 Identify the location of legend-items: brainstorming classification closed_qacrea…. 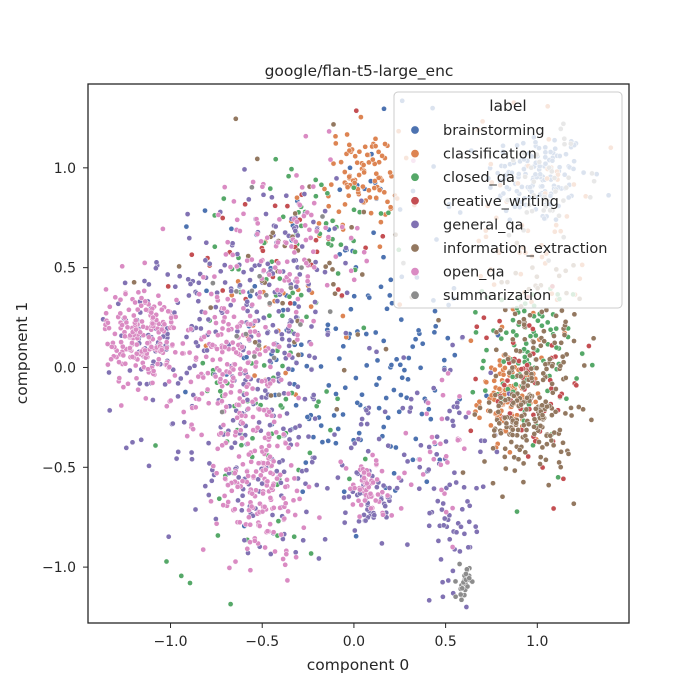
(508, 213).